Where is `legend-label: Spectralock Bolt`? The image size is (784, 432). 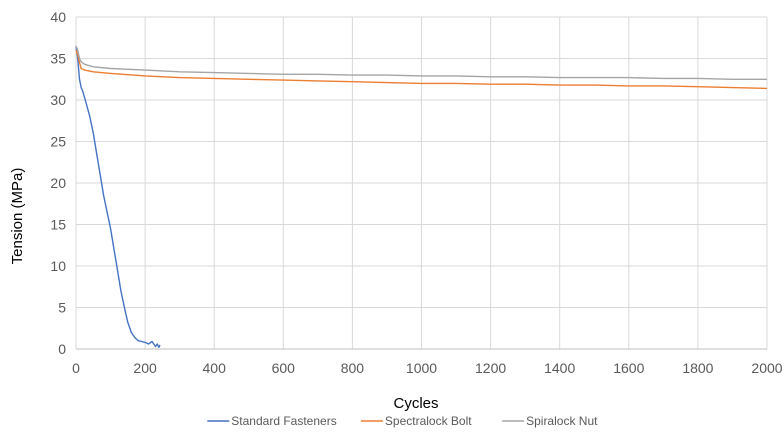
legend-label: Spectralock Bolt is located at coordinates (428, 421).